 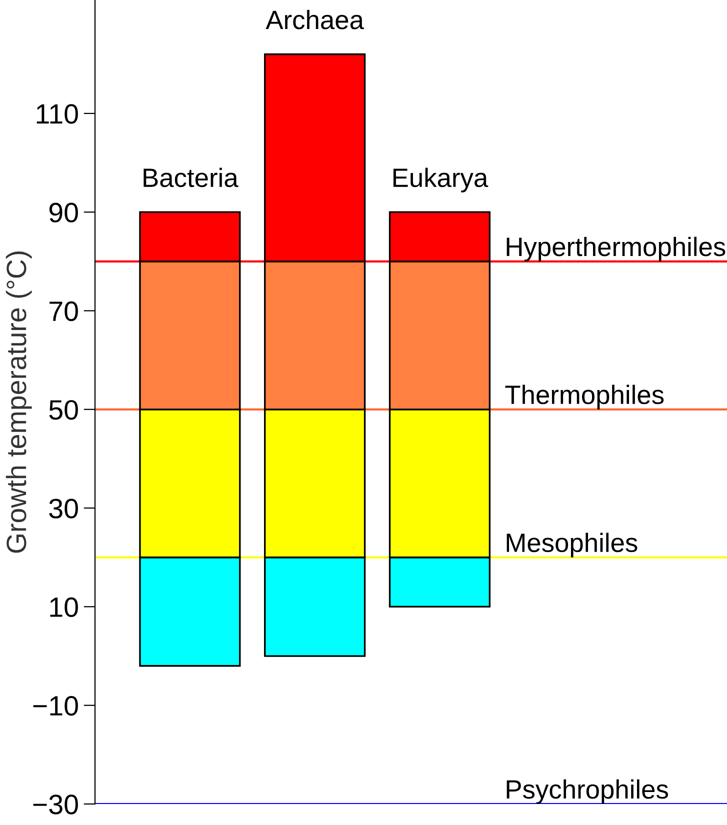 What do you see at coordinates (616, 249) in the screenshot?
I see `ref-line-label: Hyperthermophiles` at bounding box center [616, 249].